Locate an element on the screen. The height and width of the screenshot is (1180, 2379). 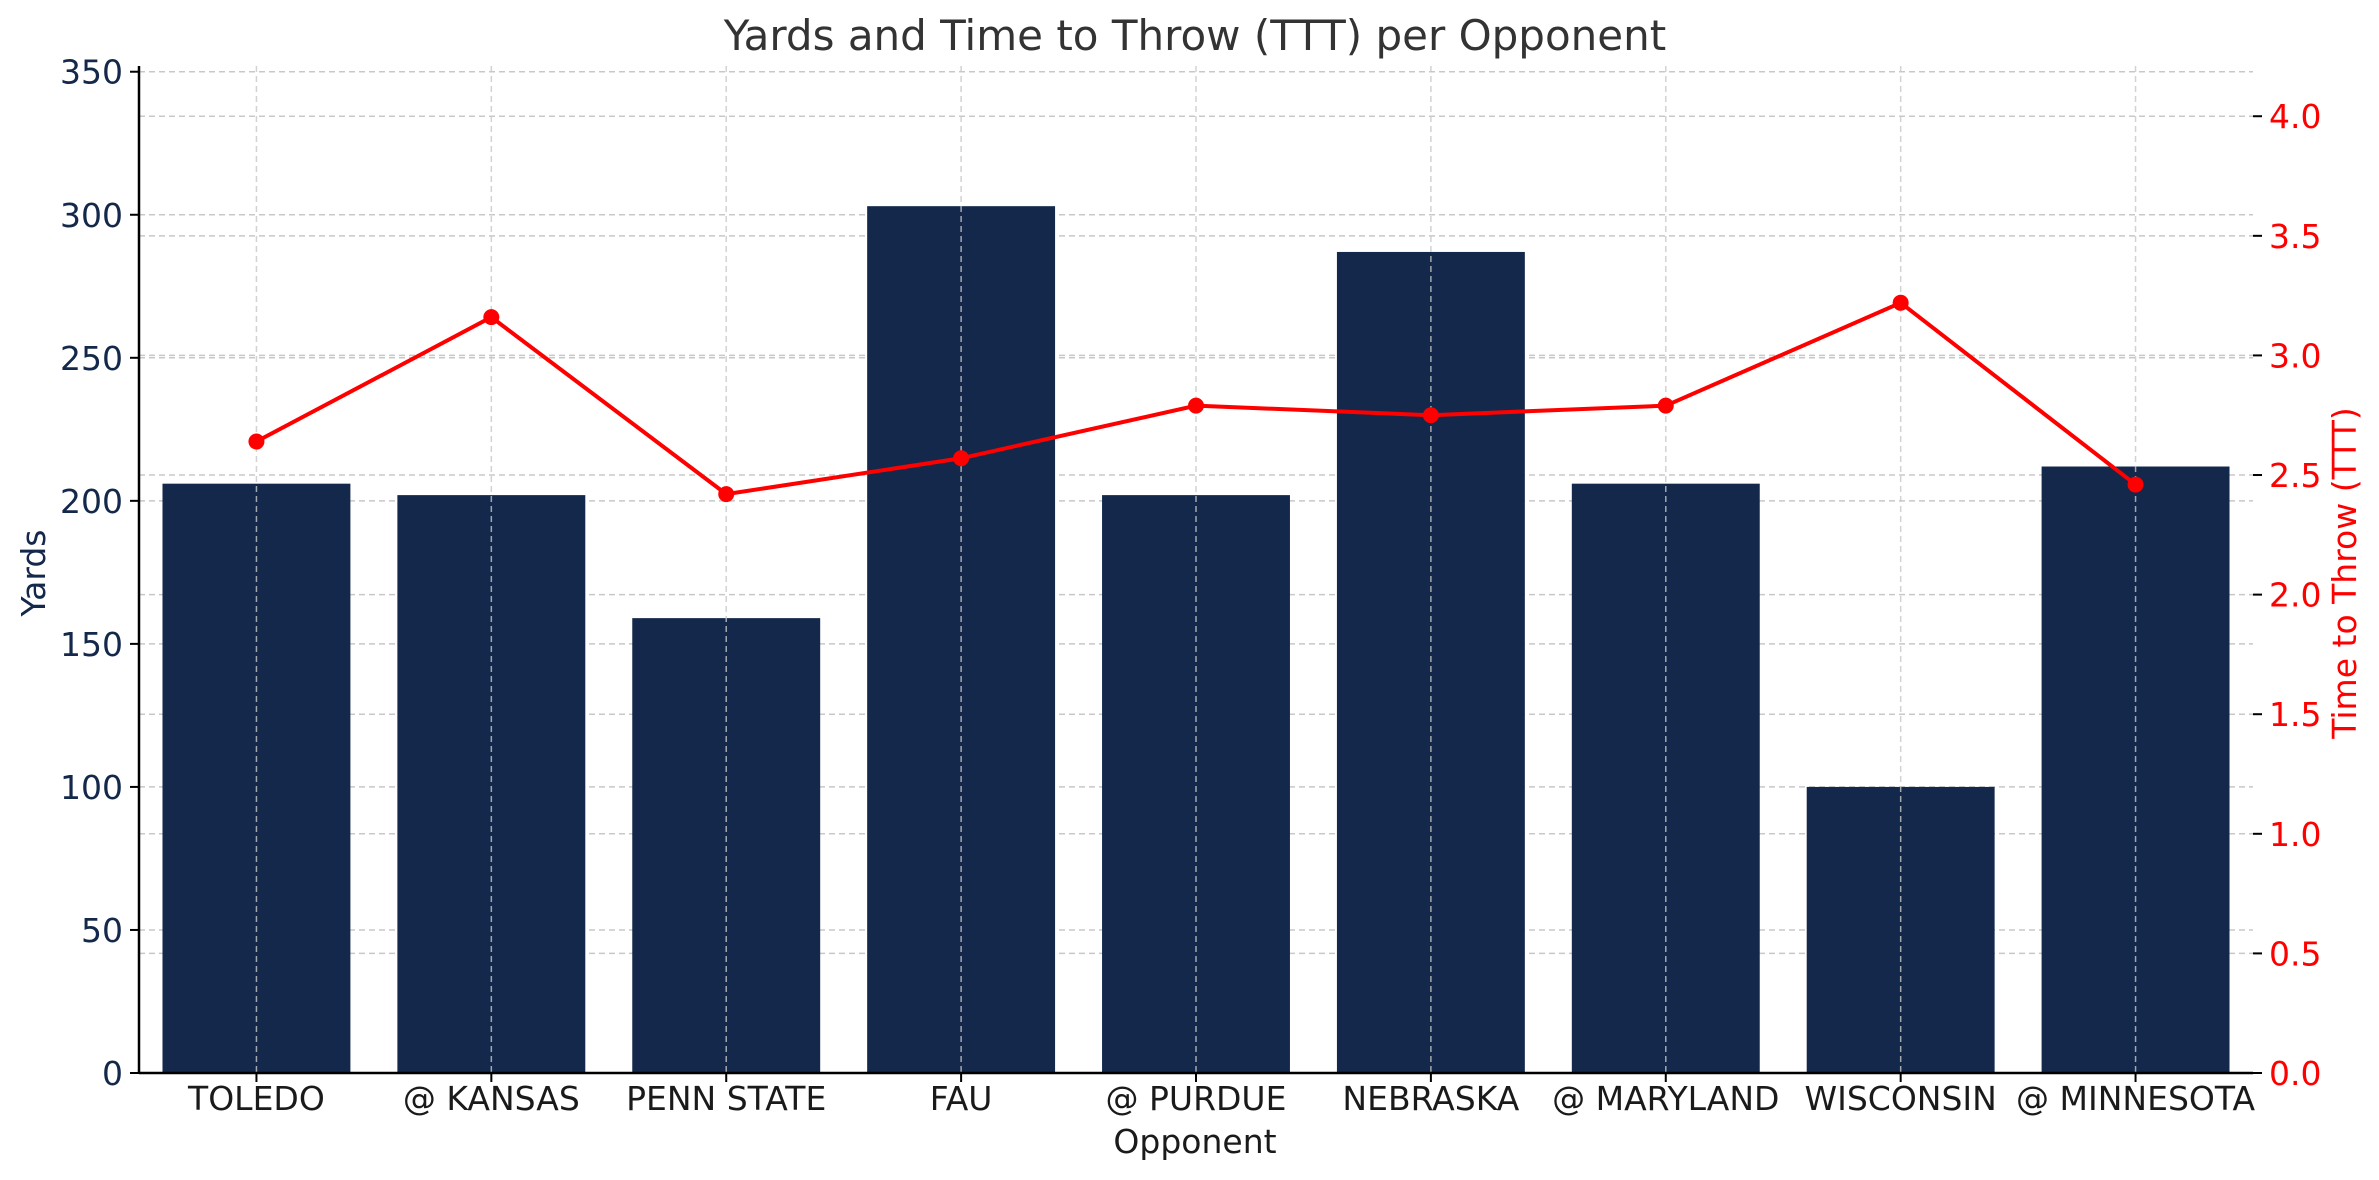
y-tick-label-right: 3.5 is located at coordinates (2295, 236).